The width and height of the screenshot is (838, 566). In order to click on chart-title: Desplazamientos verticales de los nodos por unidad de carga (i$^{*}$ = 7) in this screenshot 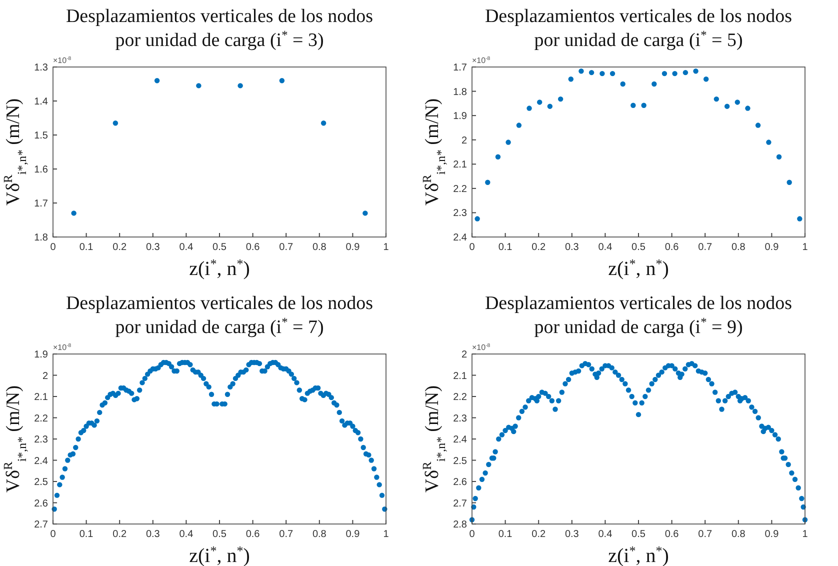, I will do `click(220, 315)`.